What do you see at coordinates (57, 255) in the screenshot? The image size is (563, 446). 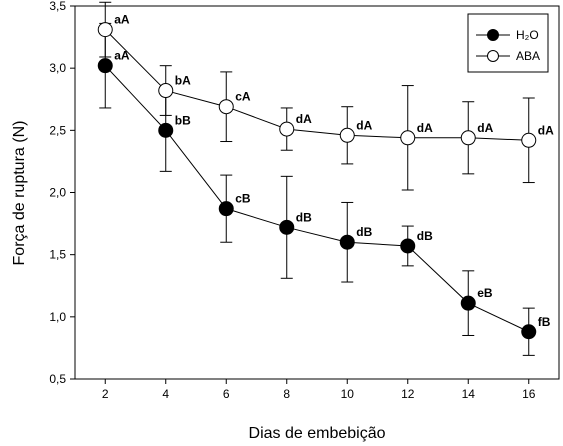 I see `y-tick-label: 1,5` at bounding box center [57, 255].